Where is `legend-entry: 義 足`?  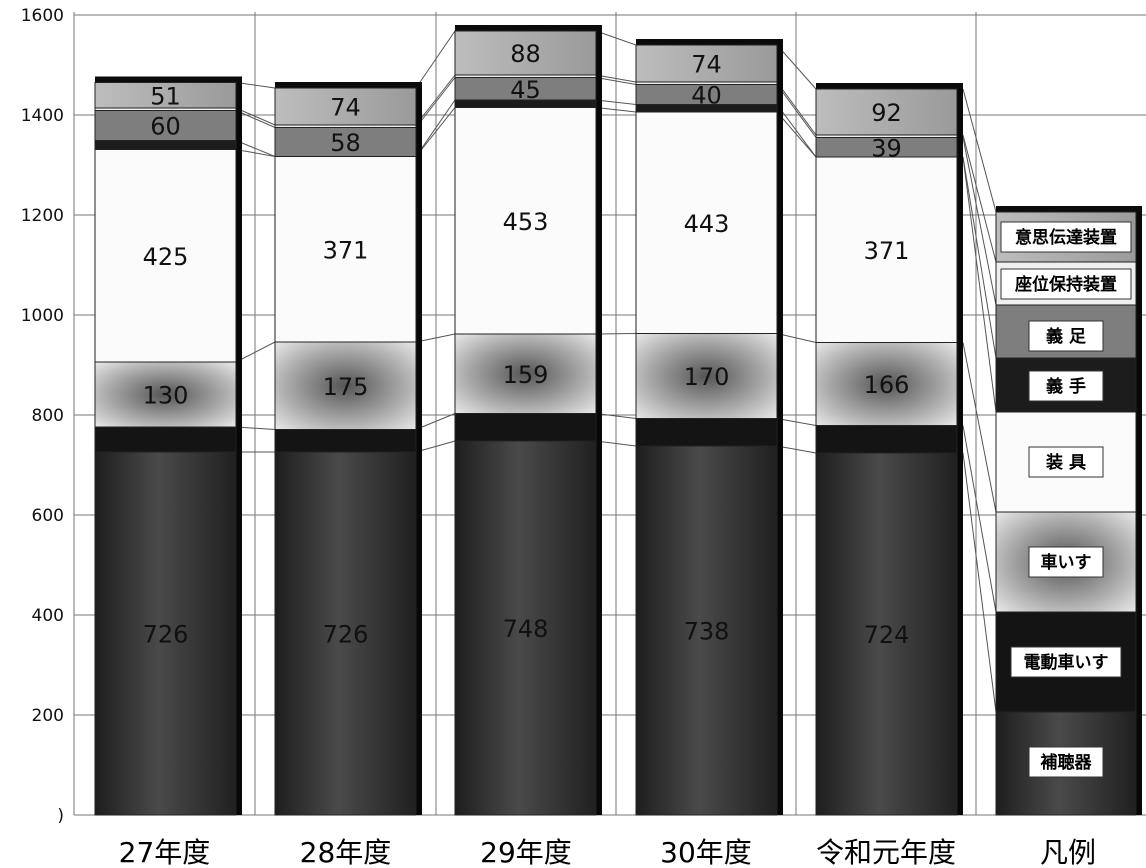 legend-entry: 義 足 is located at coordinates (1066, 336).